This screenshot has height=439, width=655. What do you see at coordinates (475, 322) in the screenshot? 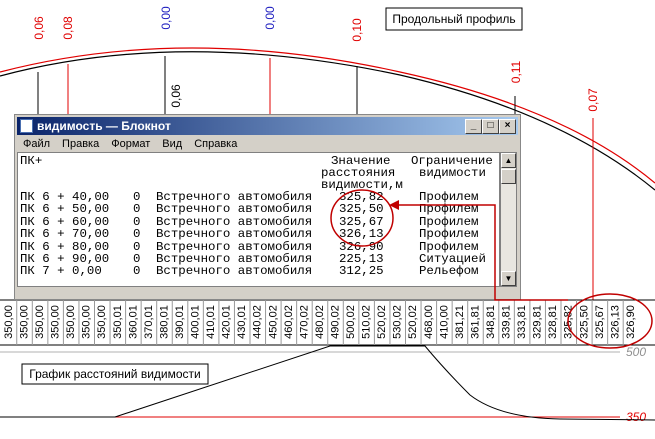
I see `distance-label: 361,81` at bounding box center [475, 322].